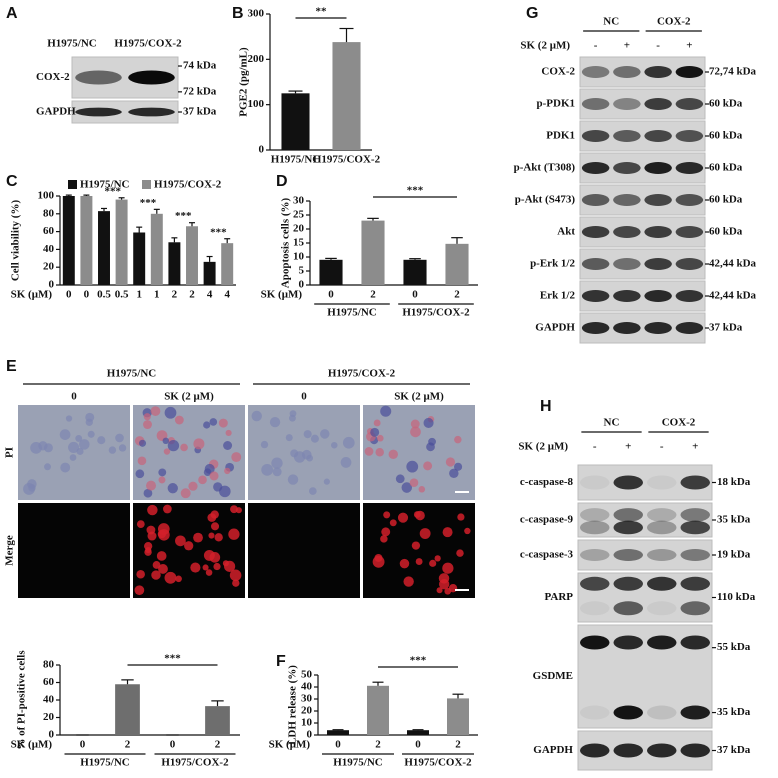  What do you see at coordinates (256, 59) in the screenshot?
I see `y-tick-label: 200` at bounding box center [256, 59].